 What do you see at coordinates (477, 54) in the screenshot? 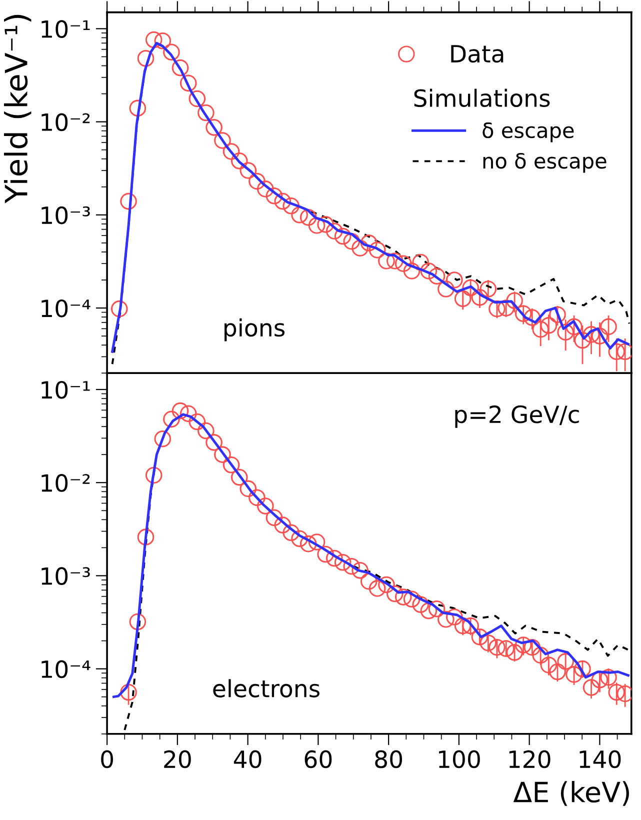
I see `legend-label: Data` at bounding box center [477, 54].